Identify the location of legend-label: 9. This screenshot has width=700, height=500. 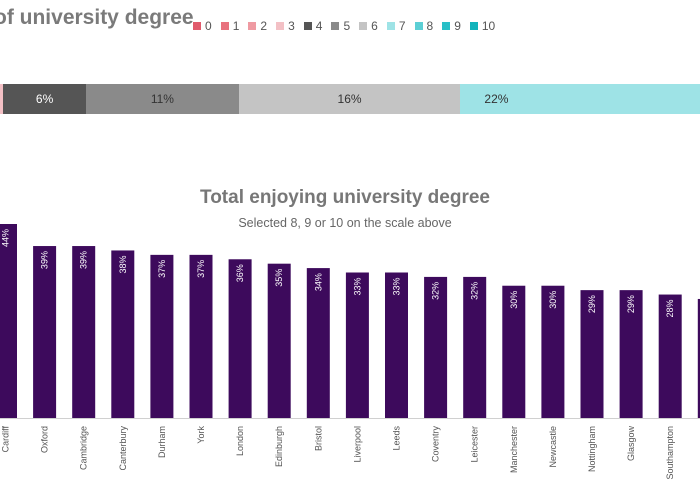
(457, 26).